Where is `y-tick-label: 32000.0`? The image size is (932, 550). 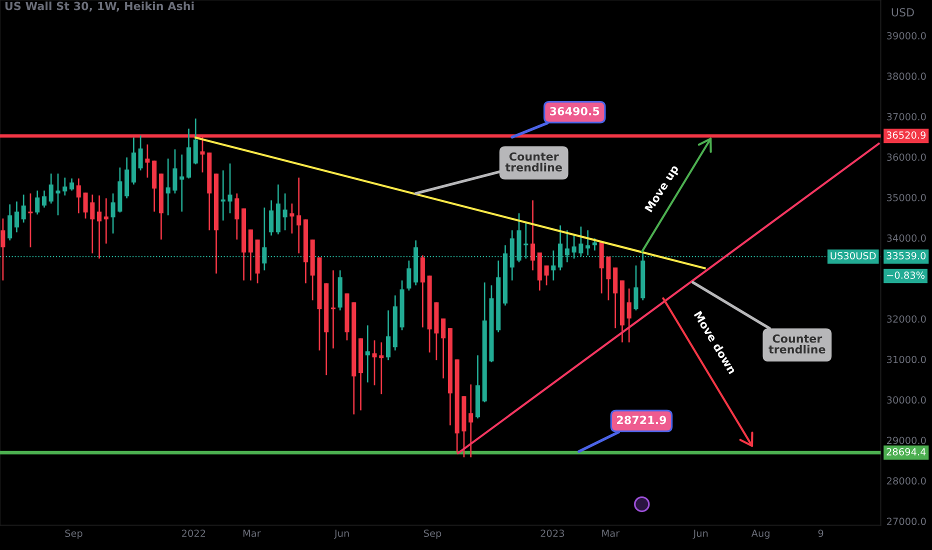
y-tick-label: 32000.0 is located at coordinates (906, 319).